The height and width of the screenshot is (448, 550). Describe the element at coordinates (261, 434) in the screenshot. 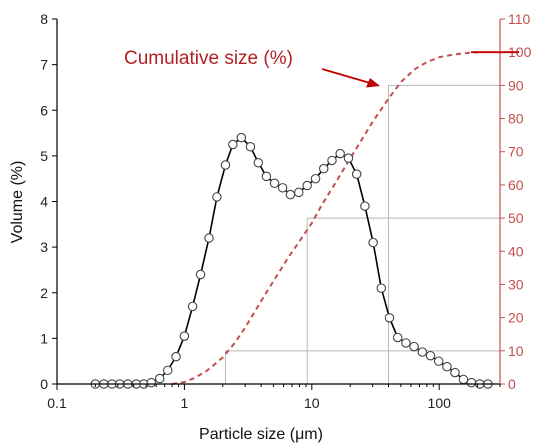

I see `x-axis-title: Particle size (μm)` at that location.